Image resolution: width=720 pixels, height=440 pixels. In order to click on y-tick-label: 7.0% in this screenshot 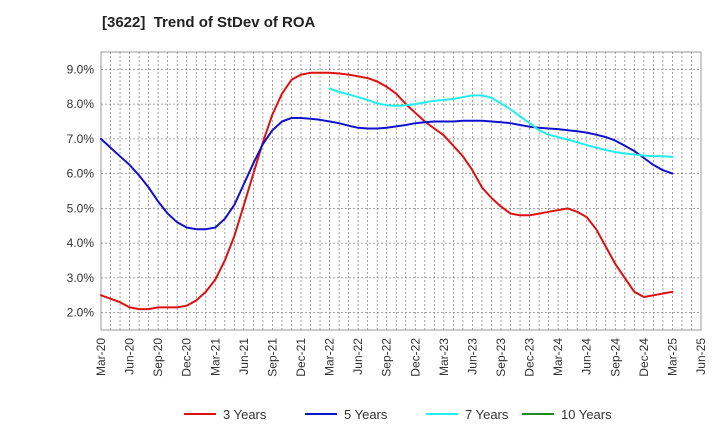, I will do `click(81, 139)`.